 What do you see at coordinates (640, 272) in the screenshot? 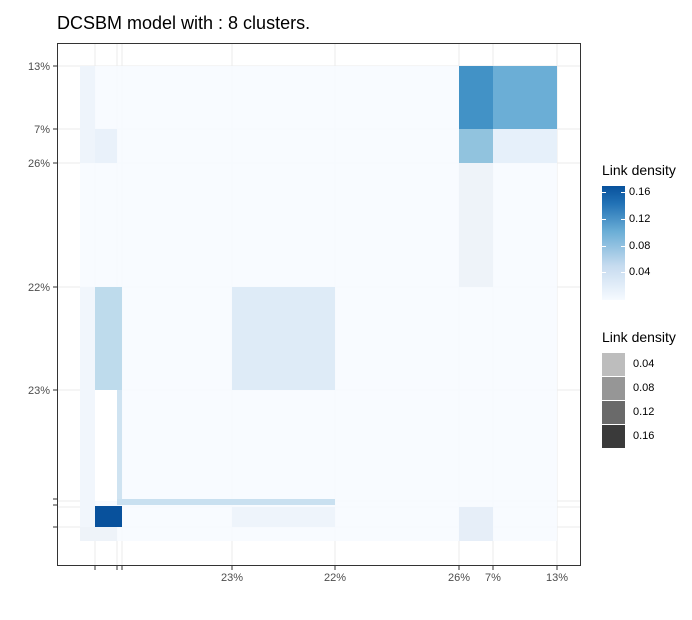
I see `legend-fill-tick: 0.04` at bounding box center [640, 272].